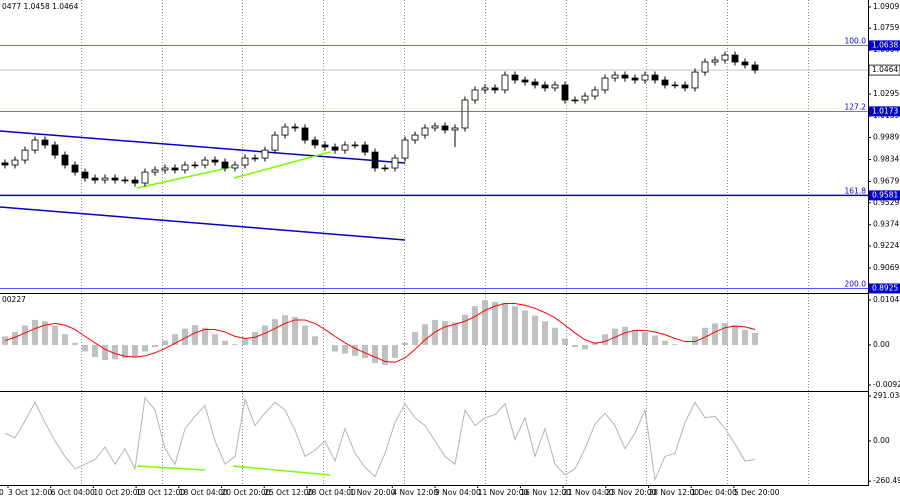  Describe the element at coordinates (117, 492) in the screenshot. I see `x-tick-label: 10 Oct 20:00` at that location.